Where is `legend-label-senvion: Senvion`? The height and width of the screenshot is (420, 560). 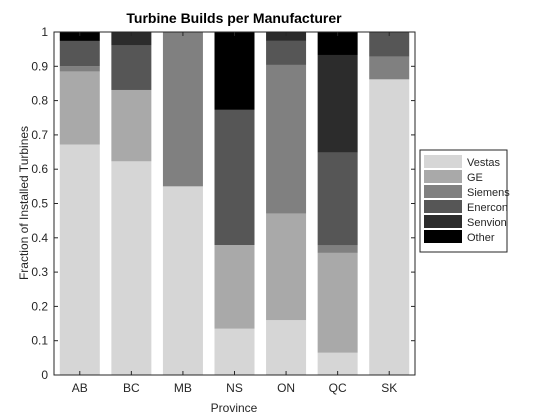 legend-label-senvion: Senvion is located at coordinates (487, 223).